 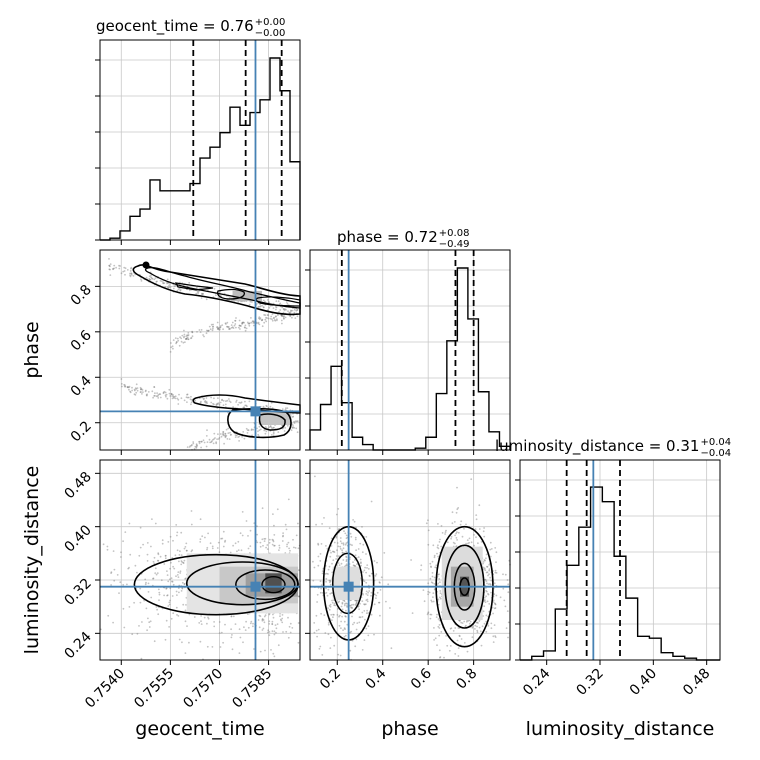 What do you see at coordinates (77, 538) in the screenshot?
I see `y-tick-label: 0.40` at bounding box center [77, 538].